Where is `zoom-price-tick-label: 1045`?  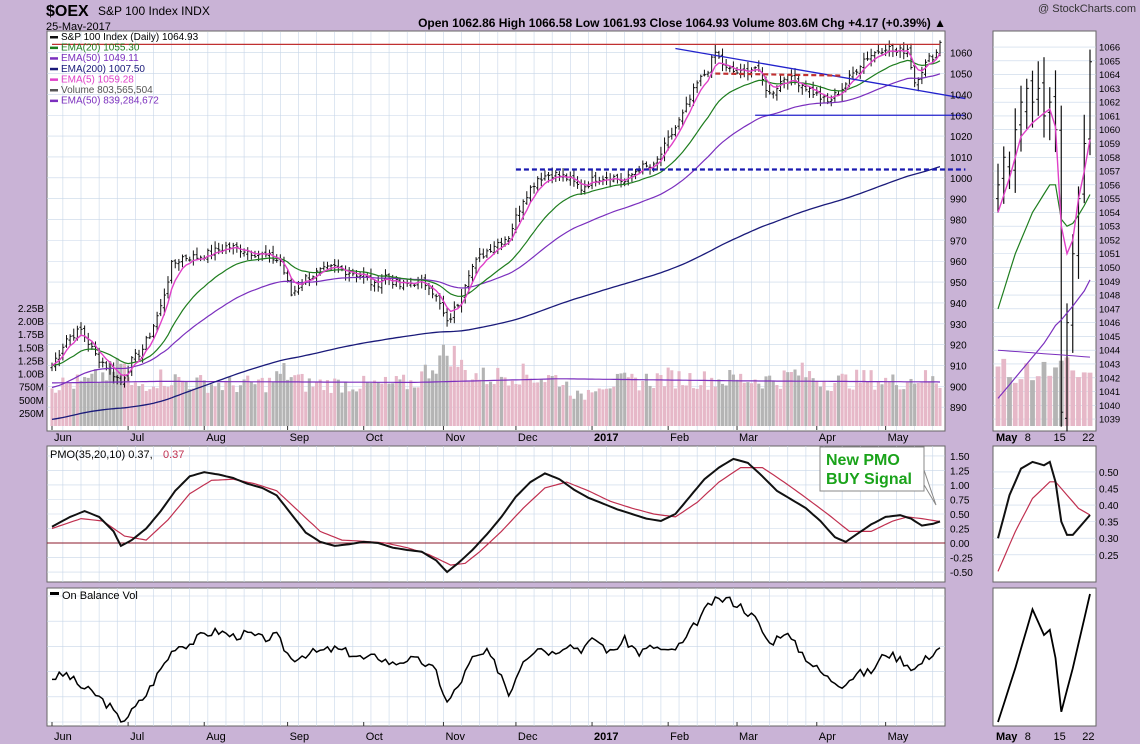 zoom-price-tick-label: 1045 is located at coordinates (1109, 337).